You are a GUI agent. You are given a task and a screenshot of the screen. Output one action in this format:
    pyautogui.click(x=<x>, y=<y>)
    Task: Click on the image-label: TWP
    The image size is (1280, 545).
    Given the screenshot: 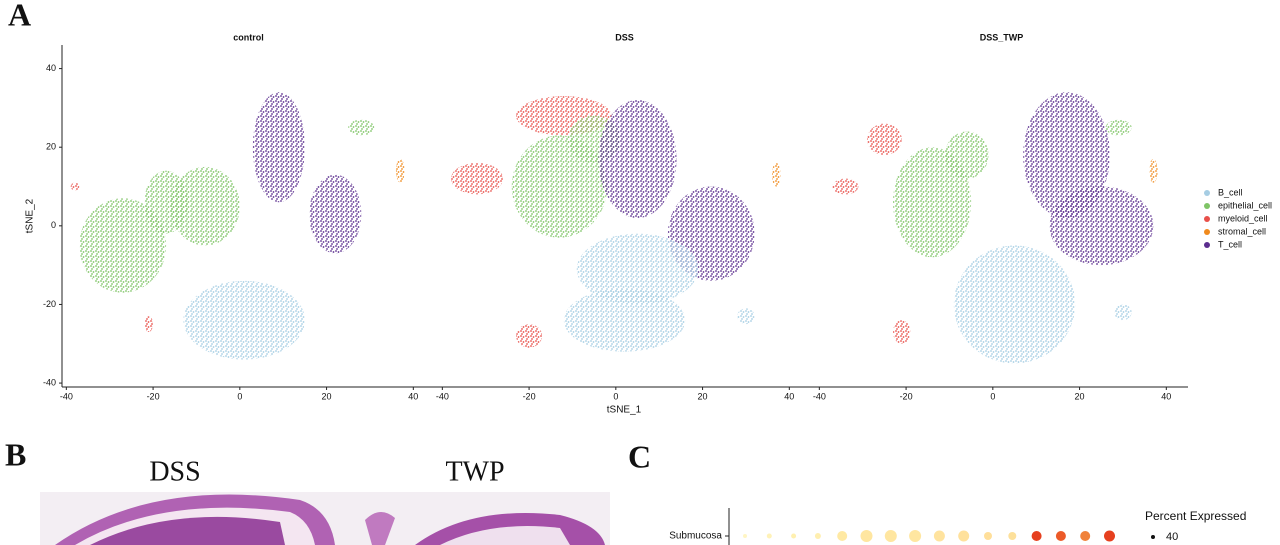 What is the action you would take?
    pyautogui.click(x=474, y=471)
    